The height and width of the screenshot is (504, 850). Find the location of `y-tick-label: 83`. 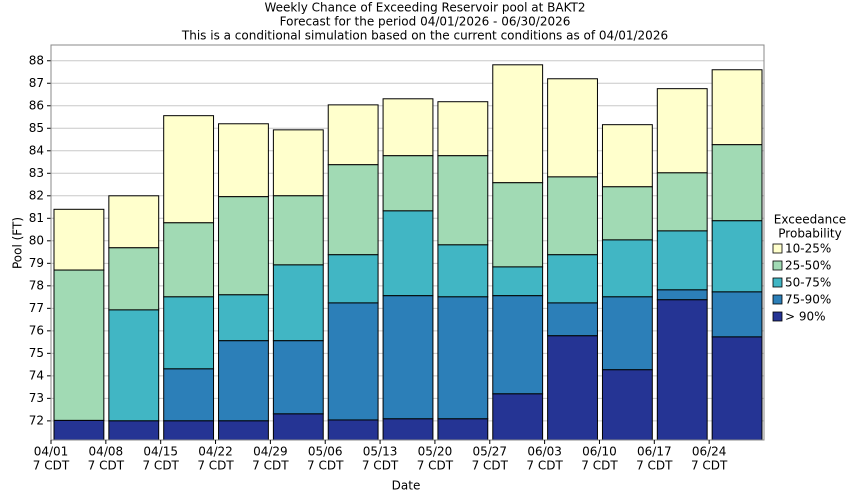

y-tick-label: 83 is located at coordinates (36, 173).